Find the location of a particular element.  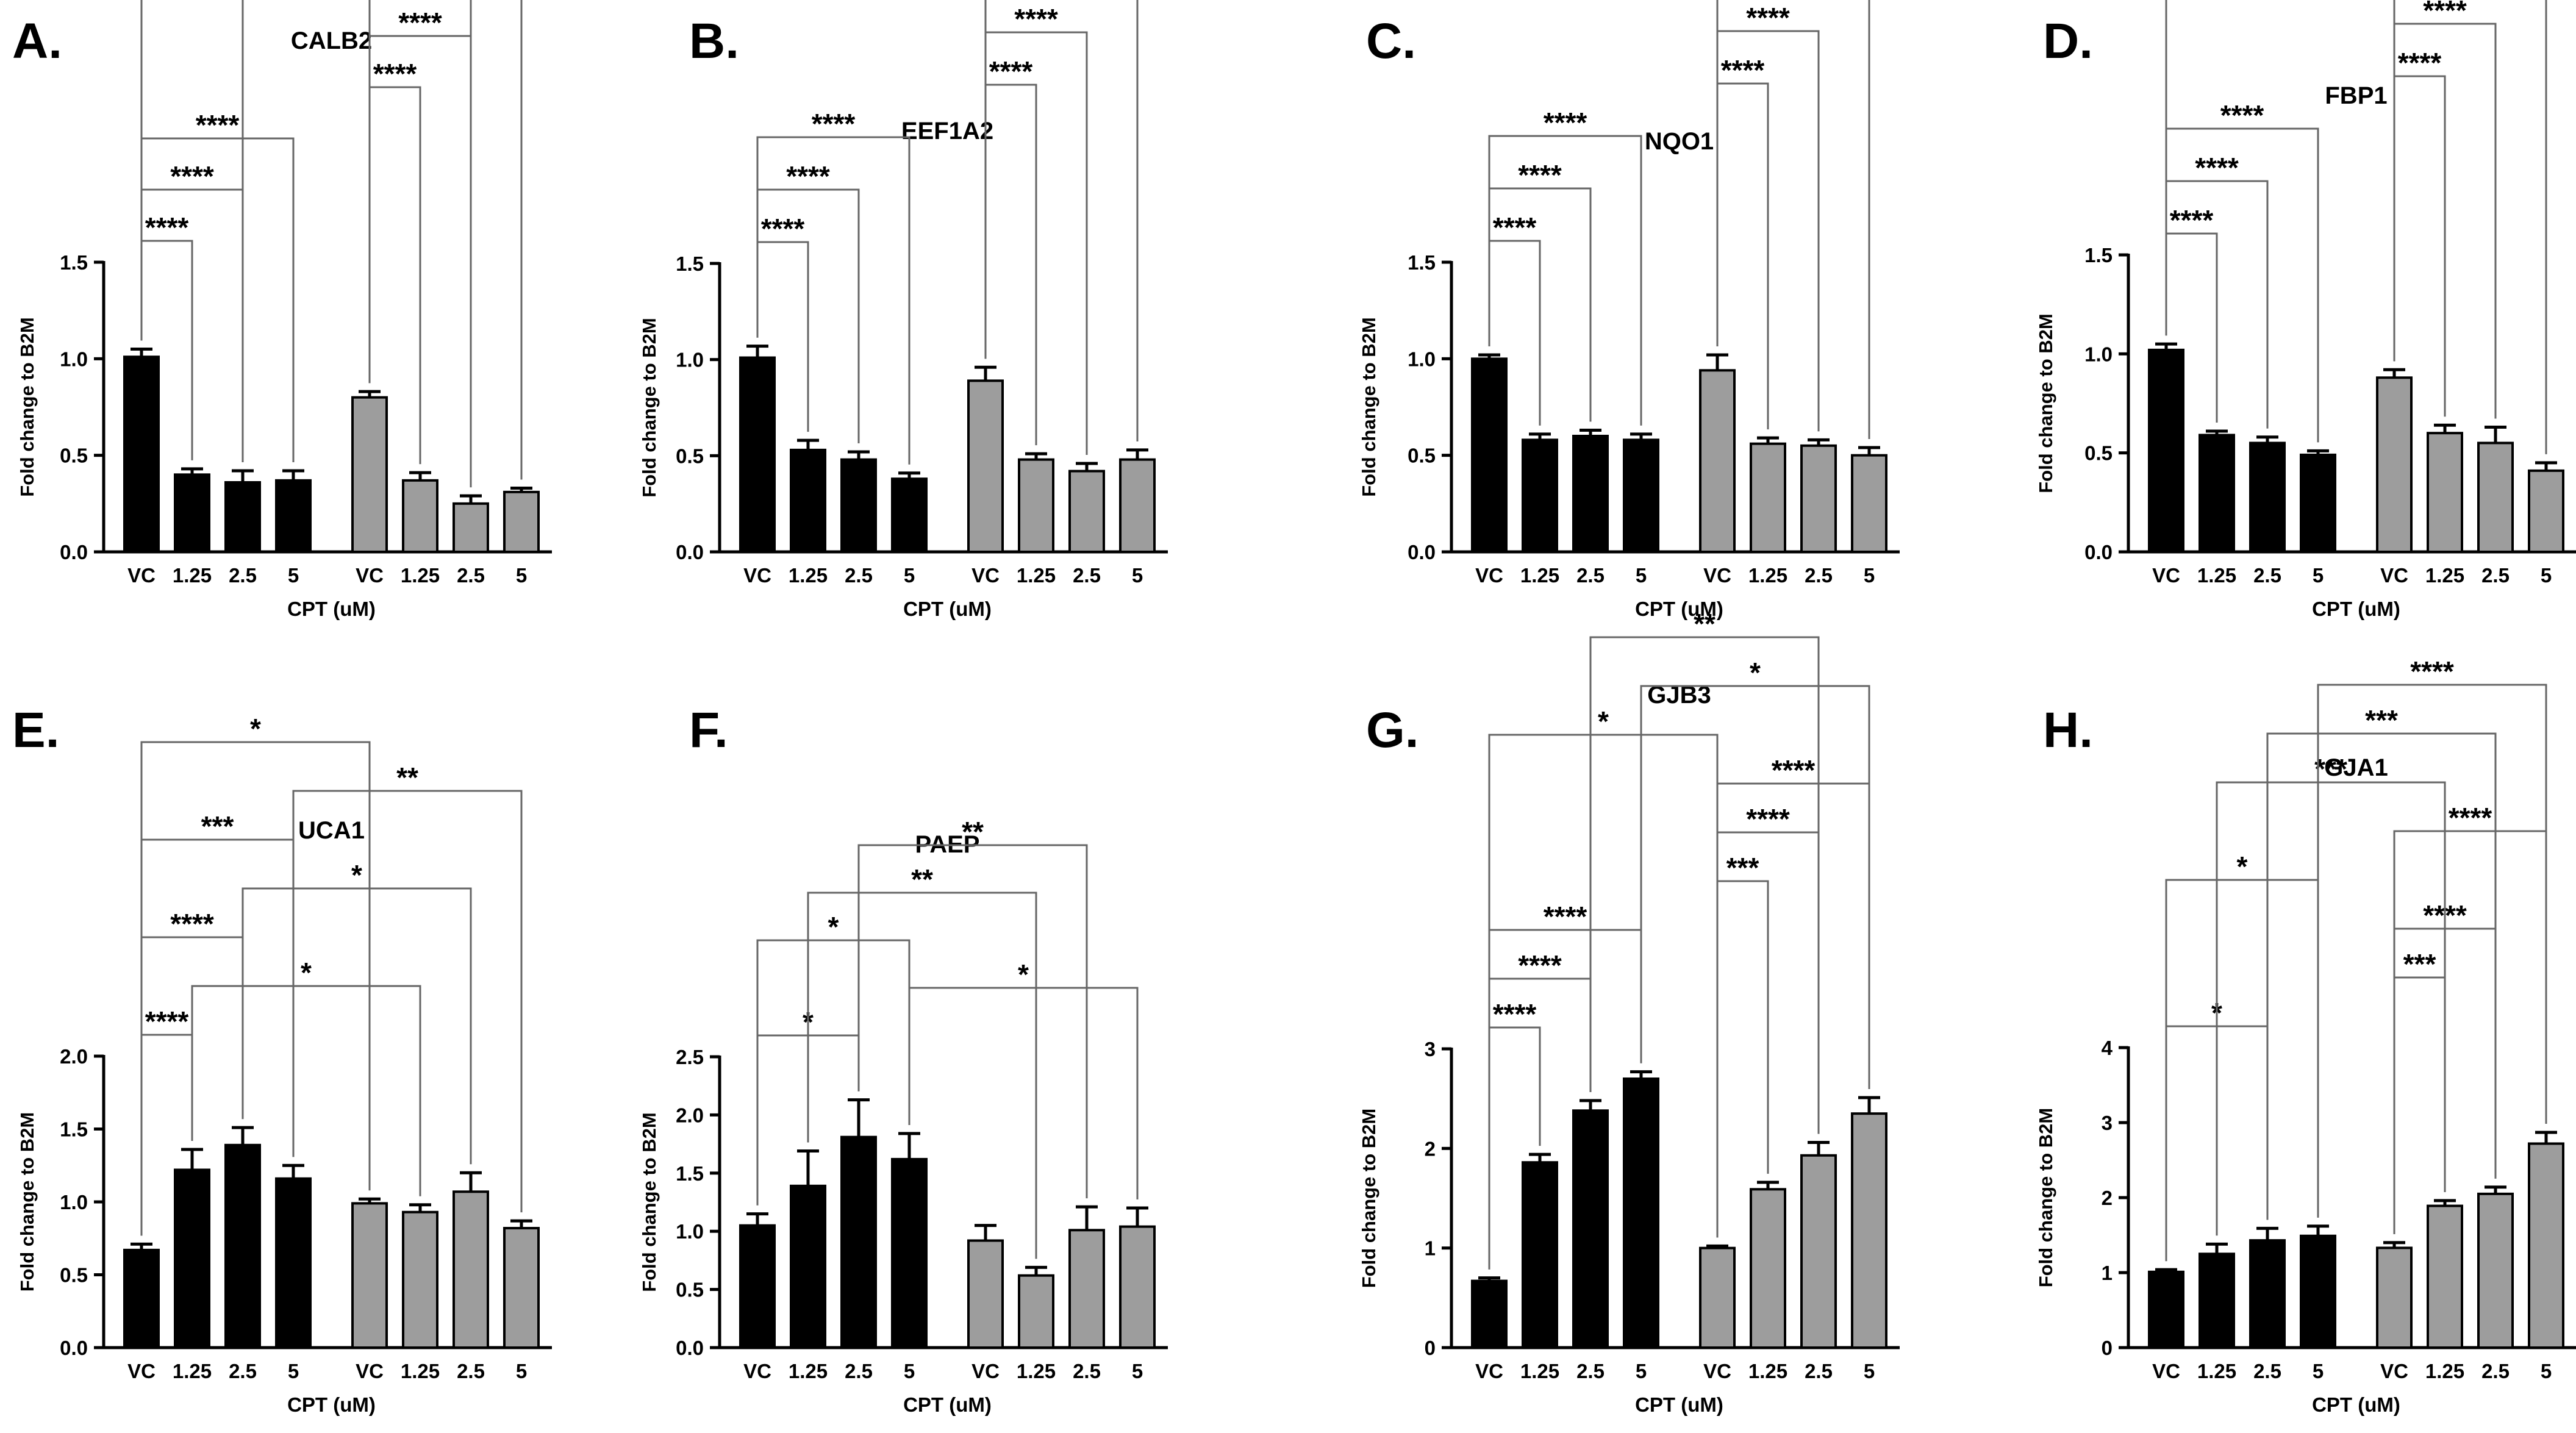

y-tick-label: 2.0 is located at coordinates (690, 1115).